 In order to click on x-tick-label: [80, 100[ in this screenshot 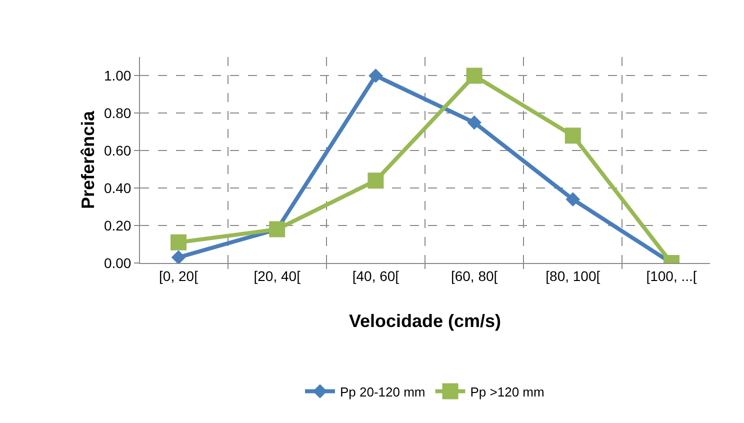, I will do `click(573, 276)`.